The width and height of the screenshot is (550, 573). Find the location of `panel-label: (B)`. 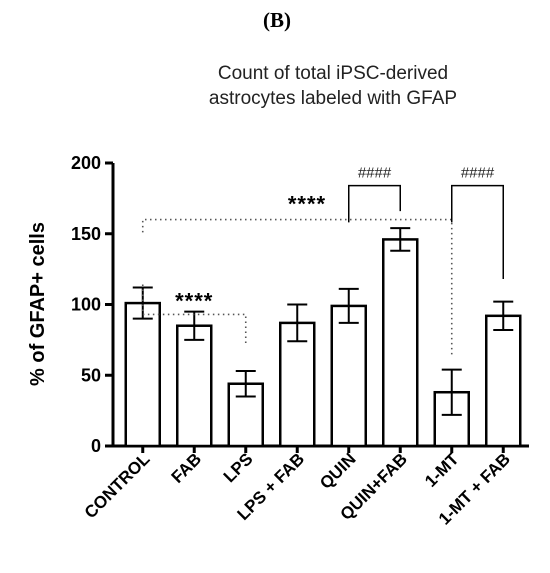

panel-label: (B) is located at coordinates (277, 20).